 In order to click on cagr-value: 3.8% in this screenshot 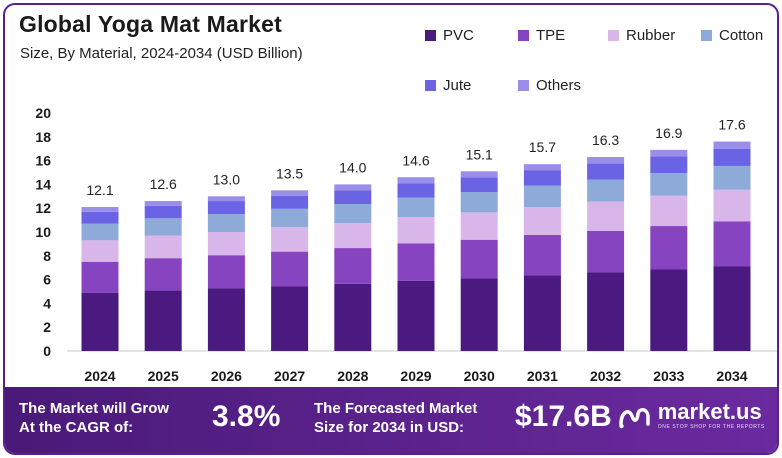, I will do `click(246, 416)`.